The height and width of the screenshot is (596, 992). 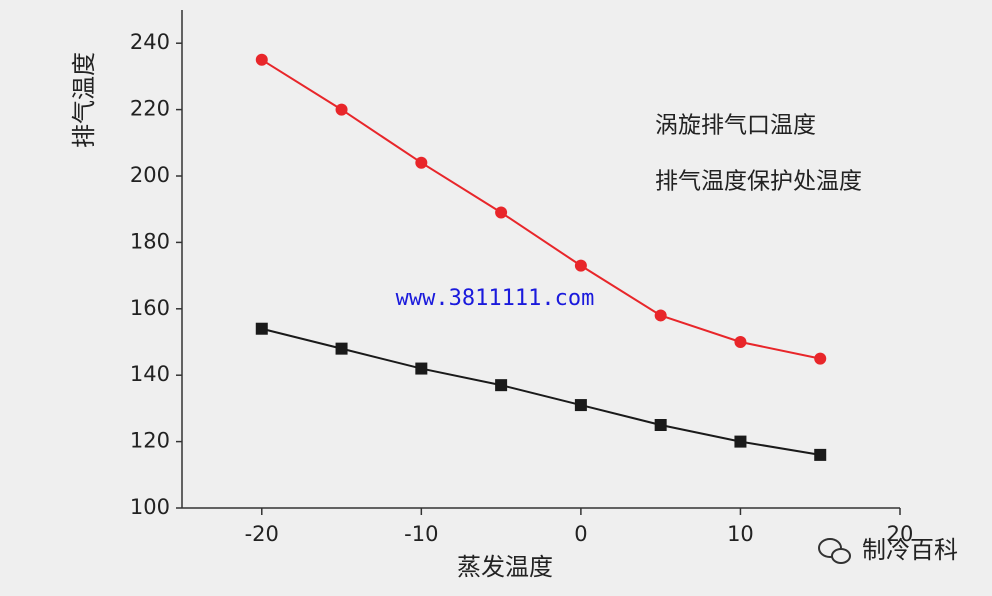 What do you see at coordinates (421, 534) in the screenshot?
I see `x-tick-label: -10` at bounding box center [421, 534].